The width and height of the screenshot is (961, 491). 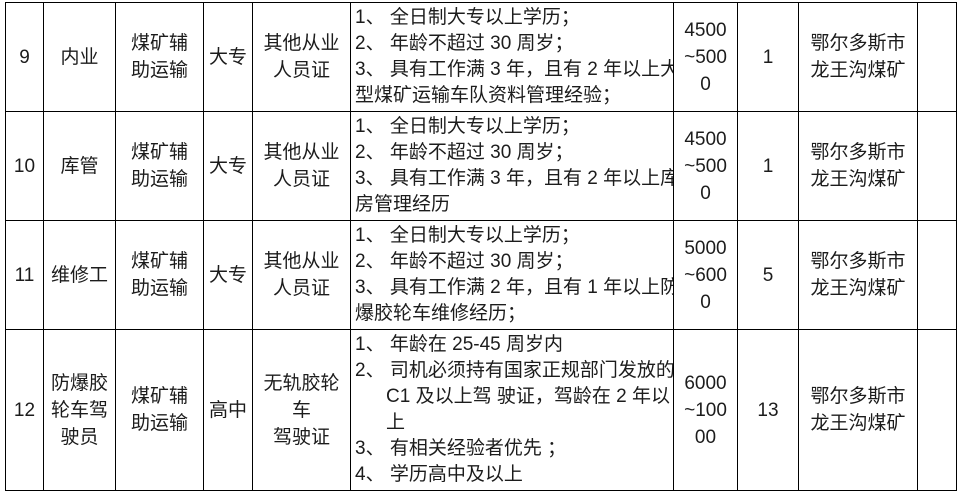 What do you see at coordinates (461, 448) in the screenshot?
I see `requirement-line: 3、 有相关经验者优先 ；` at bounding box center [461, 448].